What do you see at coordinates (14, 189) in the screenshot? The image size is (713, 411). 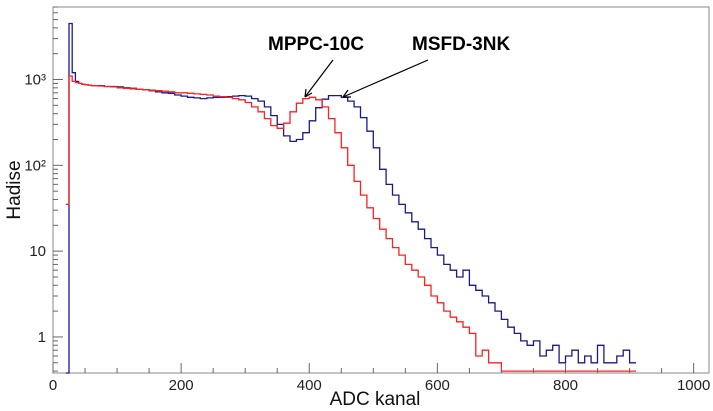 I see `y-axis-title: Hadise` at bounding box center [14, 189].